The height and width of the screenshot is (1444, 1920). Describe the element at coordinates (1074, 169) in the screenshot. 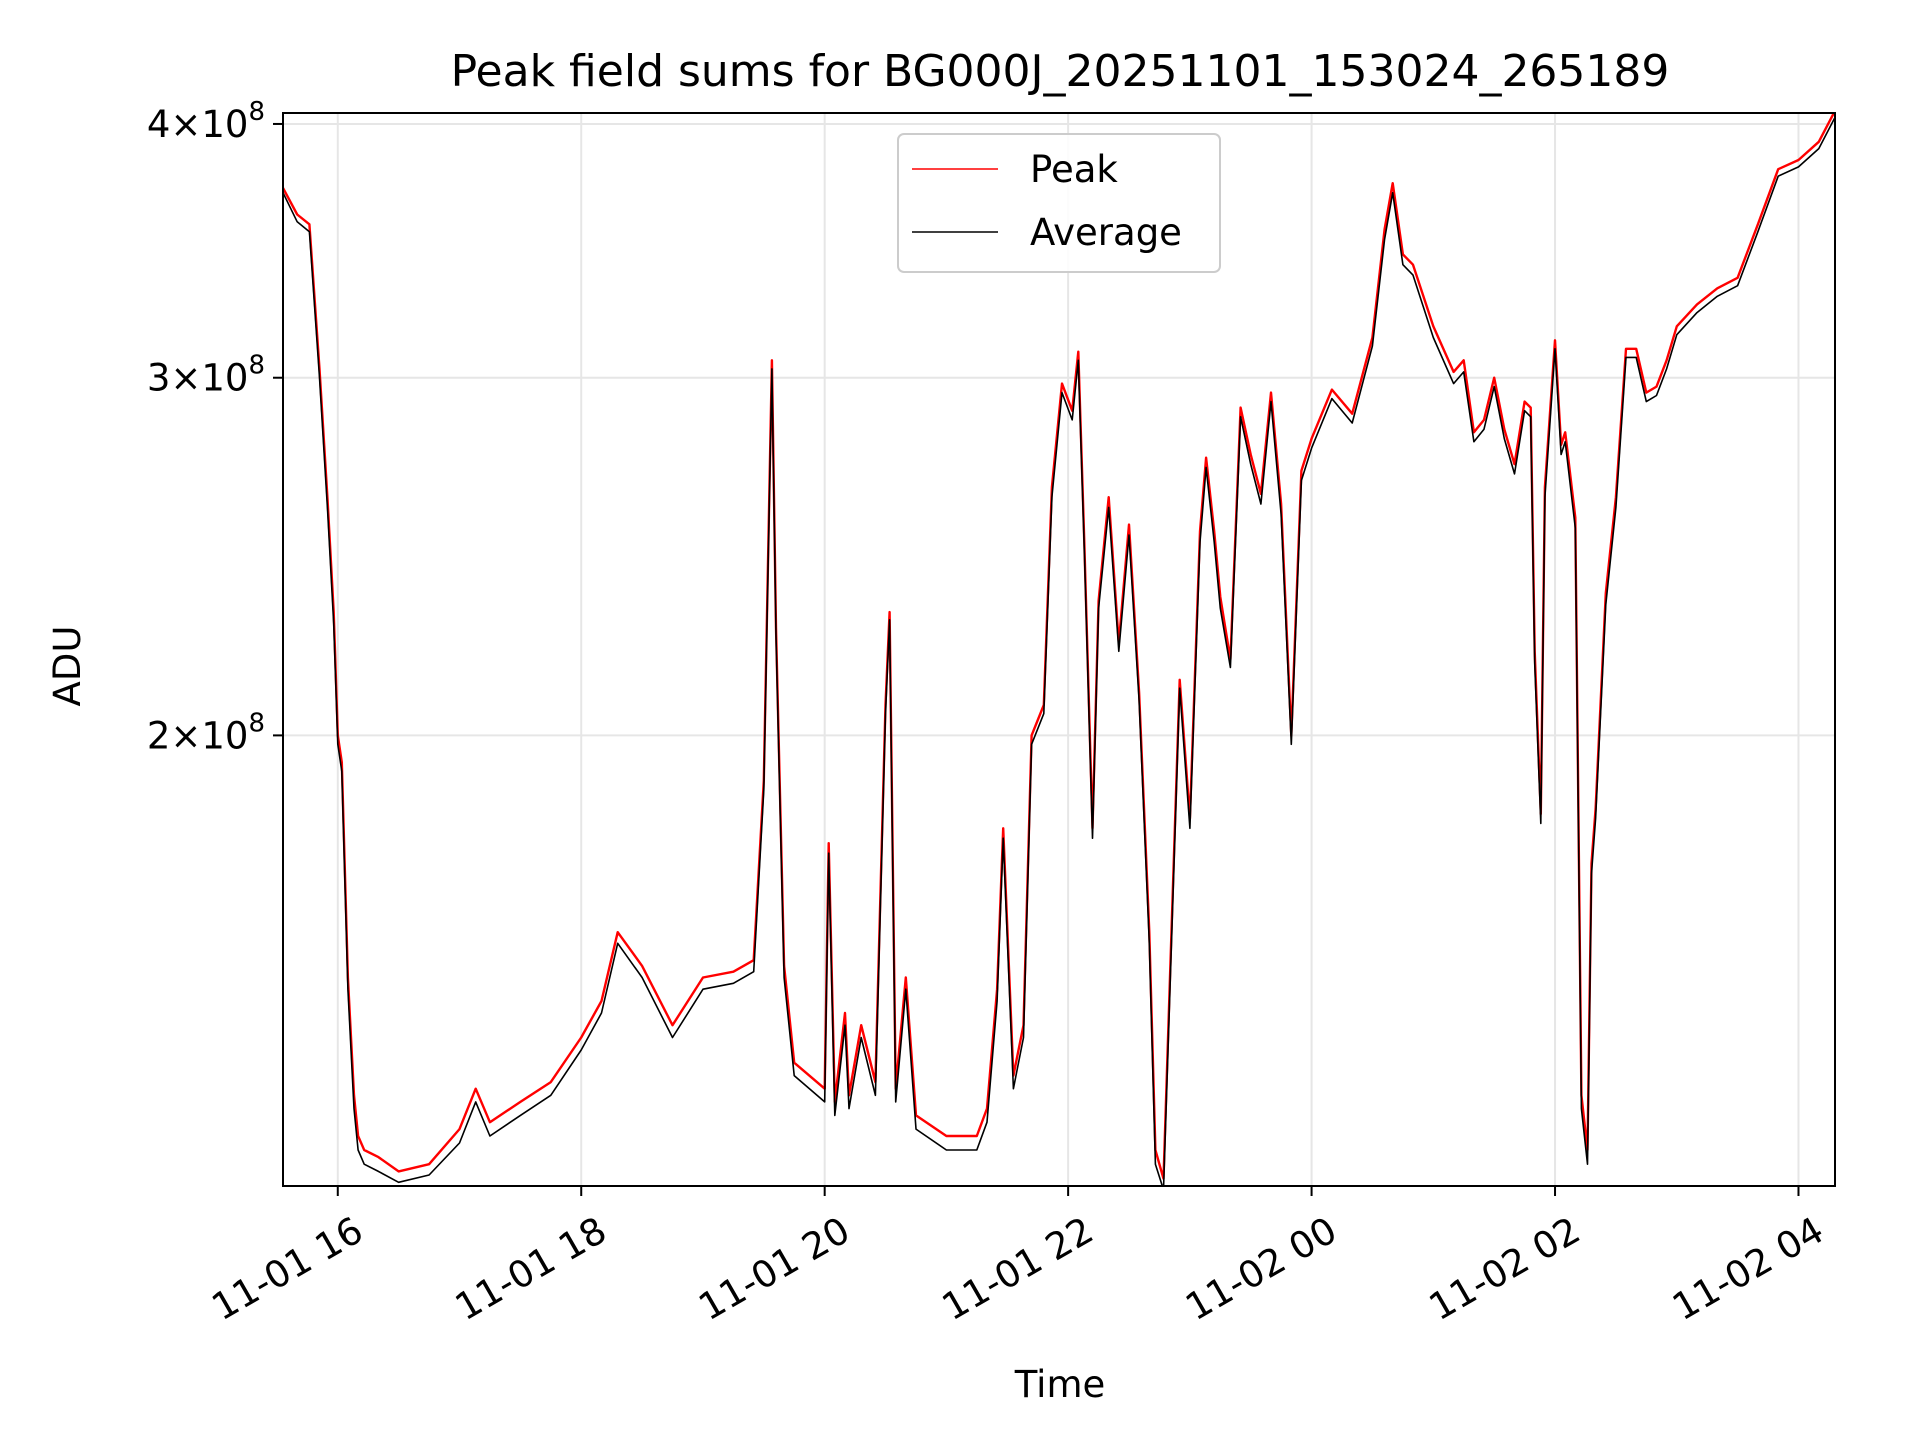

I see `legend-label-peak: Peak` at that location.